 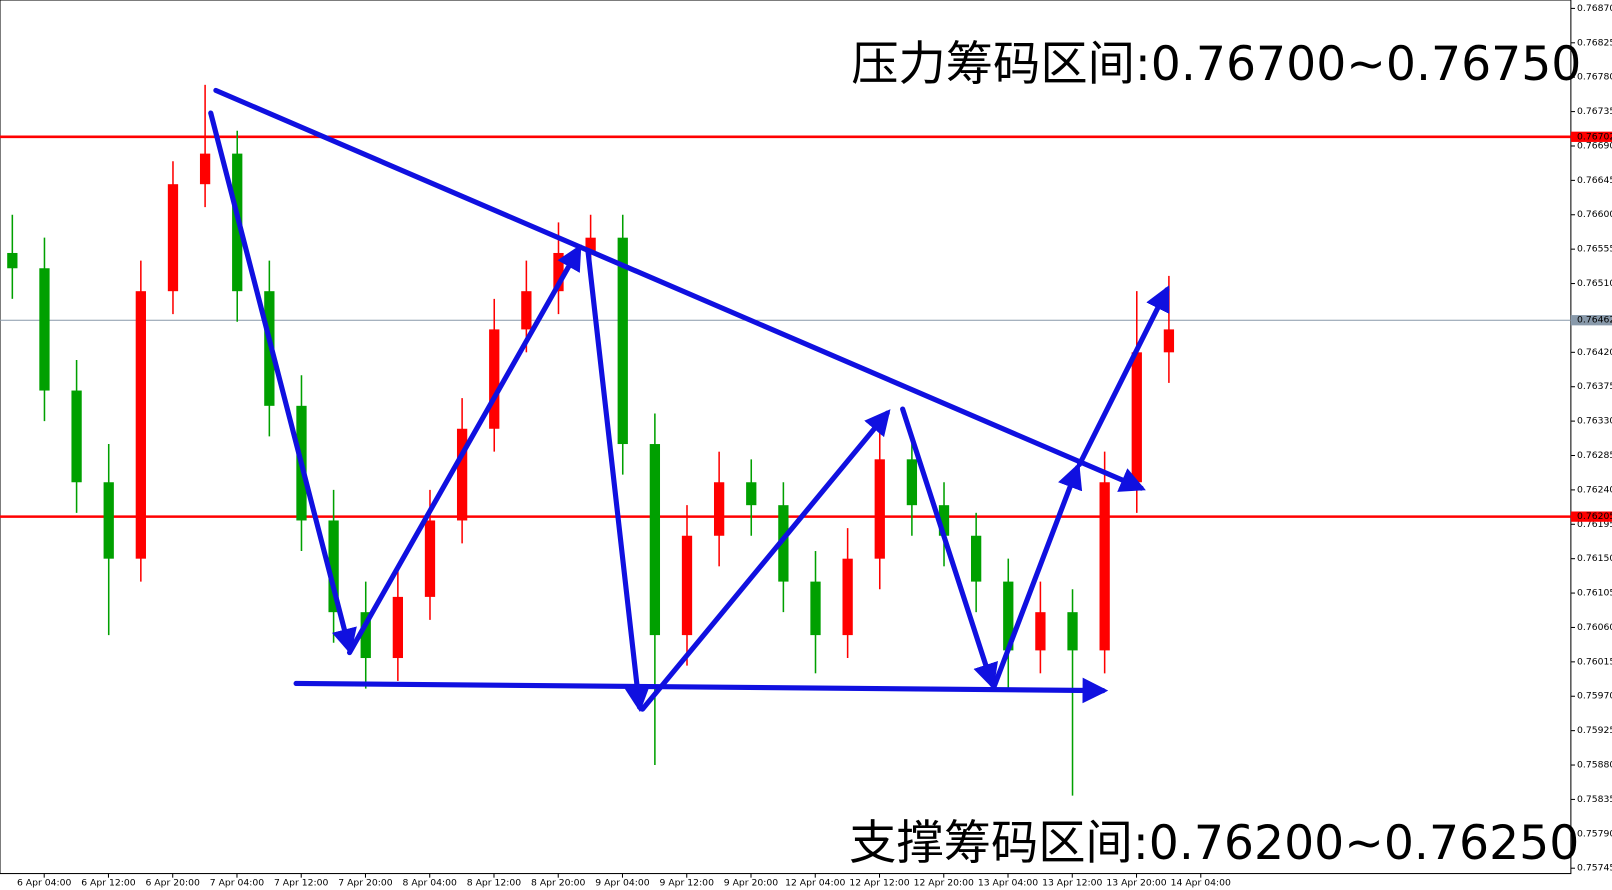 What do you see at coordinates (237, 882) in the screenshot?
I see `x-tick-label: 7 Apr 04:00` at bounding box center [237, 882].